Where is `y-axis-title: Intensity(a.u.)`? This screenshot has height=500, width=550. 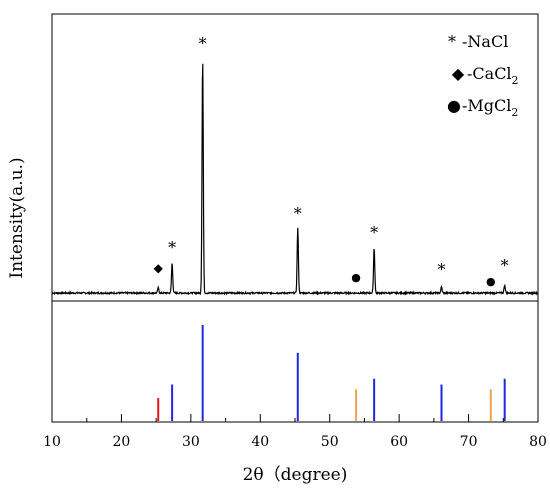 y-axis-title: Intensity(a.u.) is located at coordinates (17, 217).